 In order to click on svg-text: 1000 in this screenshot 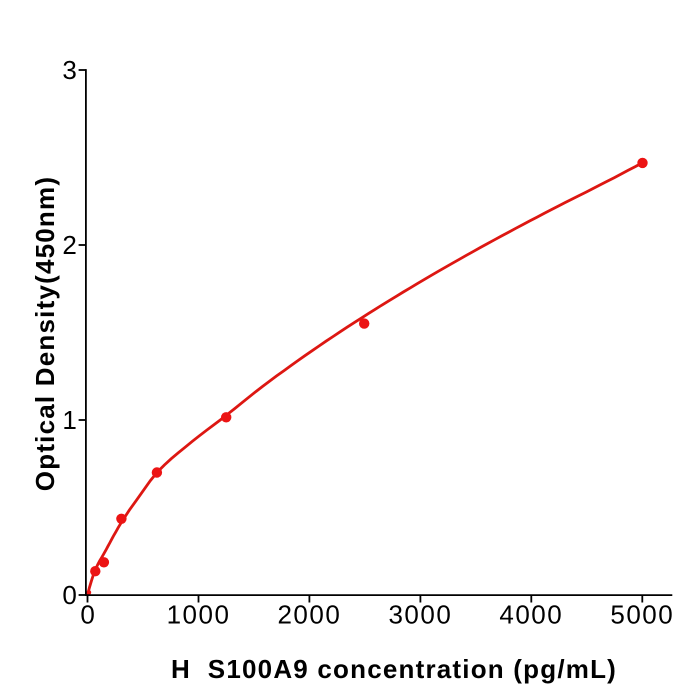, I will do `click(199, 615)`.